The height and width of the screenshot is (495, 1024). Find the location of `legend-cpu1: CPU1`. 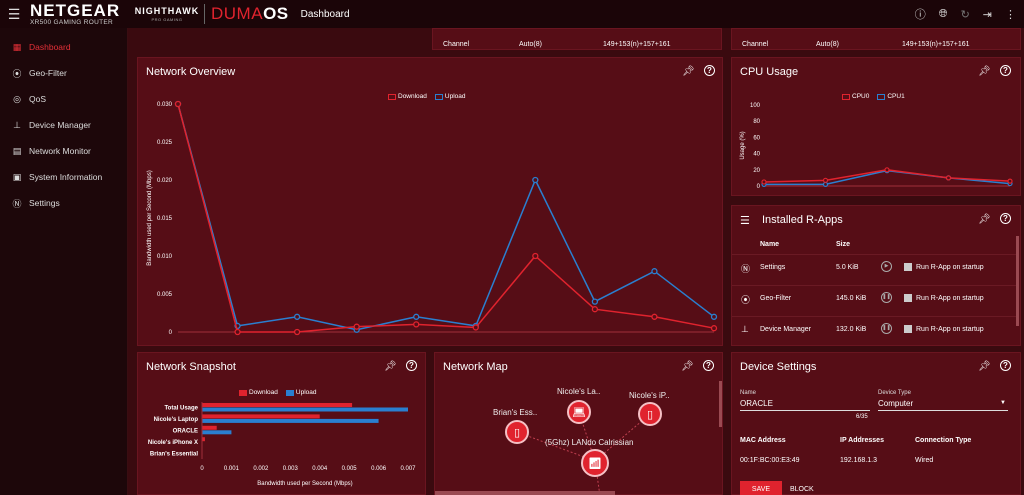

legend-cpu1: CPU1 is located at coordinates (891, 96).